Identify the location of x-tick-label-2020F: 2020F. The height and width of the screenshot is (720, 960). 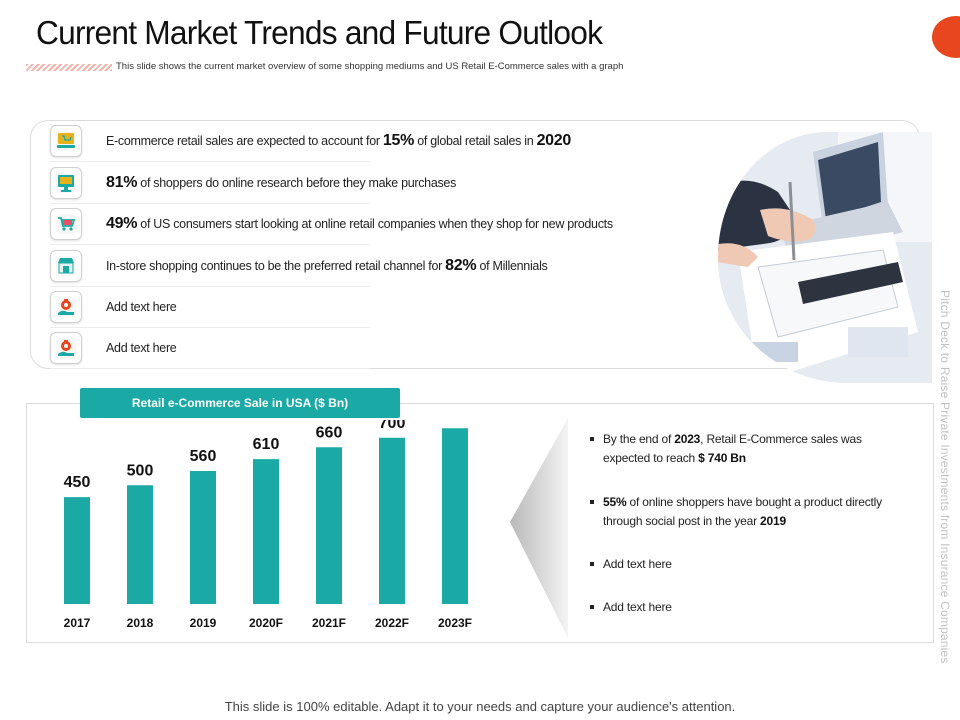
(266, 623).